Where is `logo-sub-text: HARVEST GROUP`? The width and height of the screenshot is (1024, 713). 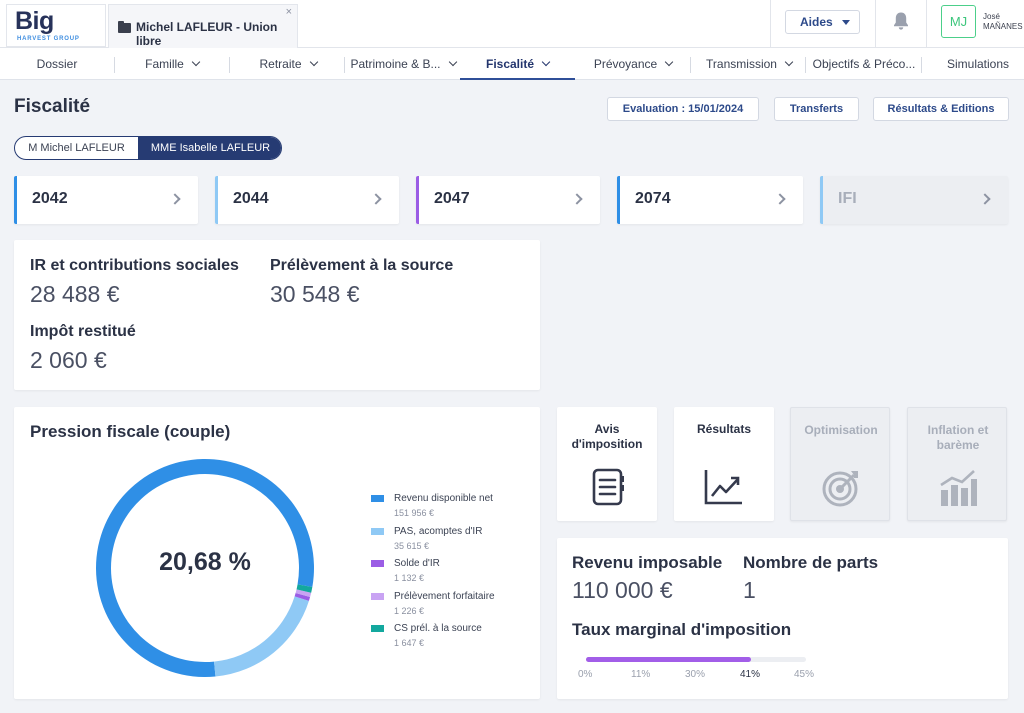 logo-sub-text: HARVEST GROUP is located at coordinates (48, 39).